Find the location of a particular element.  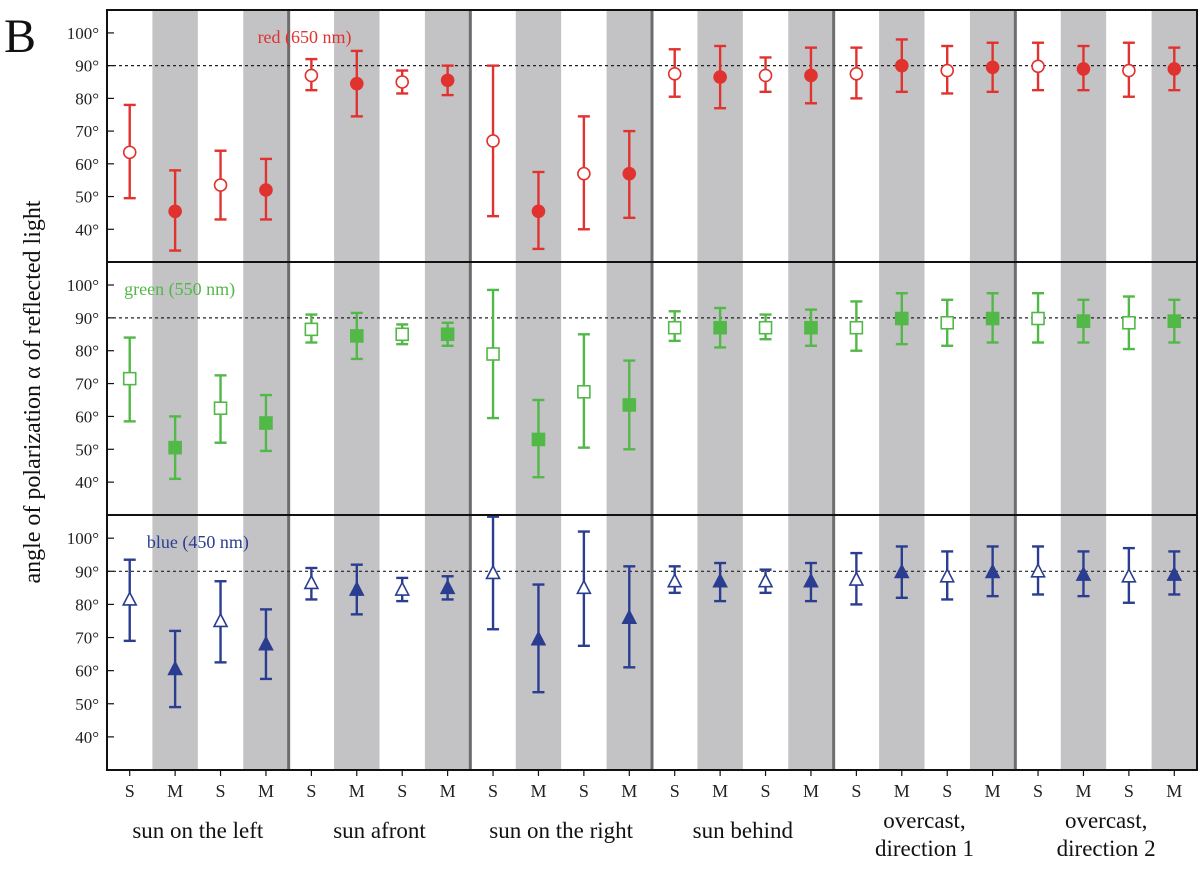

group-label: direction 2 is located at coordinates (1106, 848).